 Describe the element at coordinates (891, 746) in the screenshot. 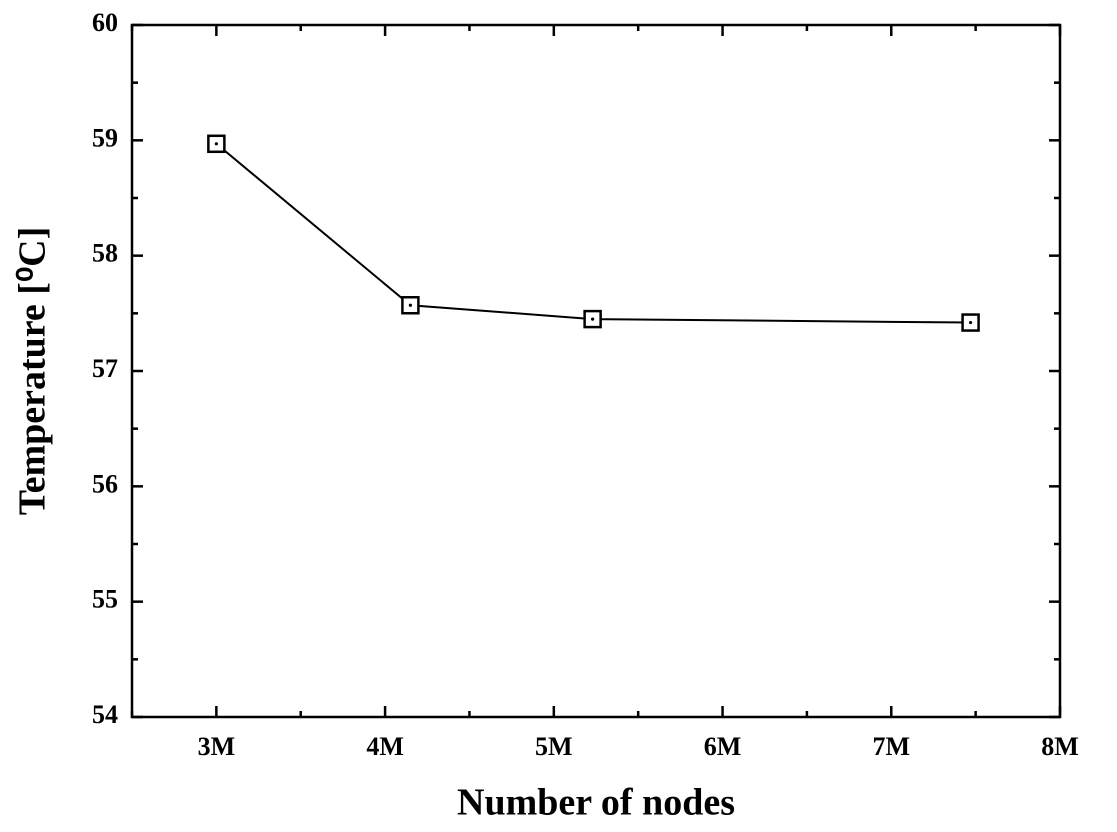

I see `x-tick-label: 7M` at that location.